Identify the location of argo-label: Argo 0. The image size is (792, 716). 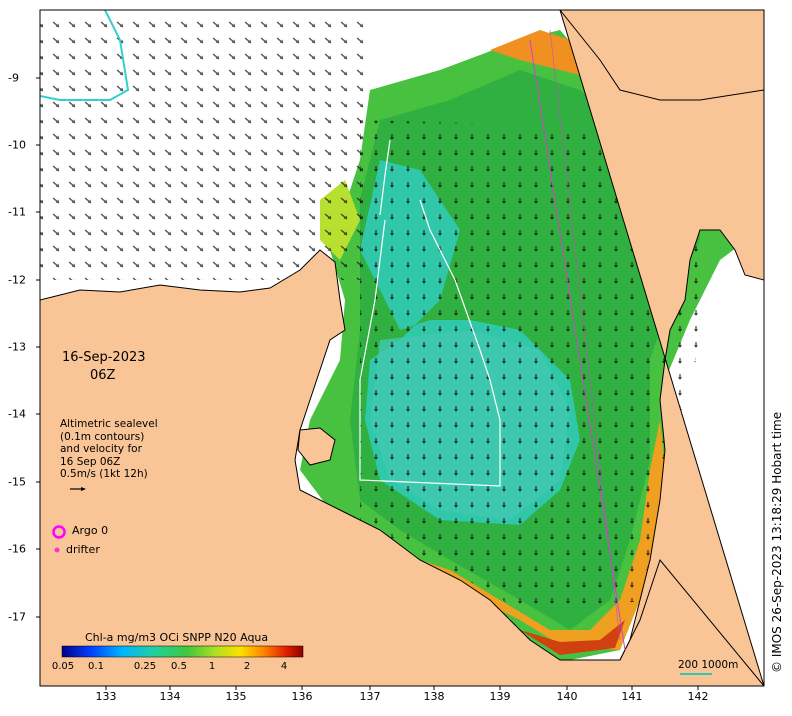
(90, 530).